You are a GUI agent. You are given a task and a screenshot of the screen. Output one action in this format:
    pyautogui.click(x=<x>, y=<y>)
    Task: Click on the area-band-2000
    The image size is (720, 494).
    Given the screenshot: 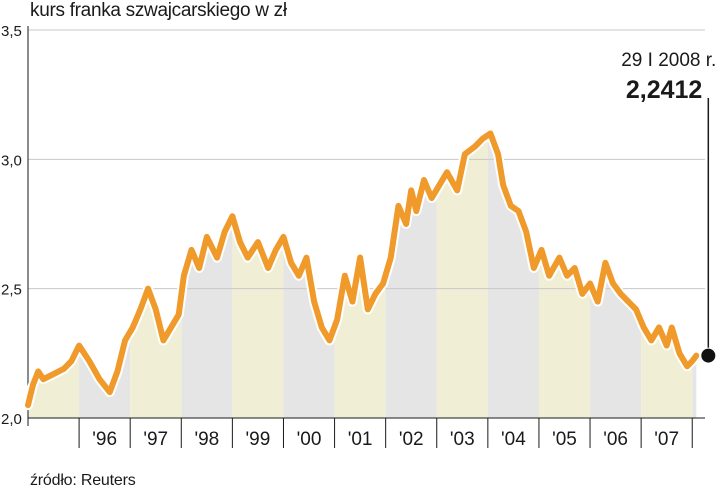 What is the action you would take?
    pyautogui.click(x=309, y=327)
    